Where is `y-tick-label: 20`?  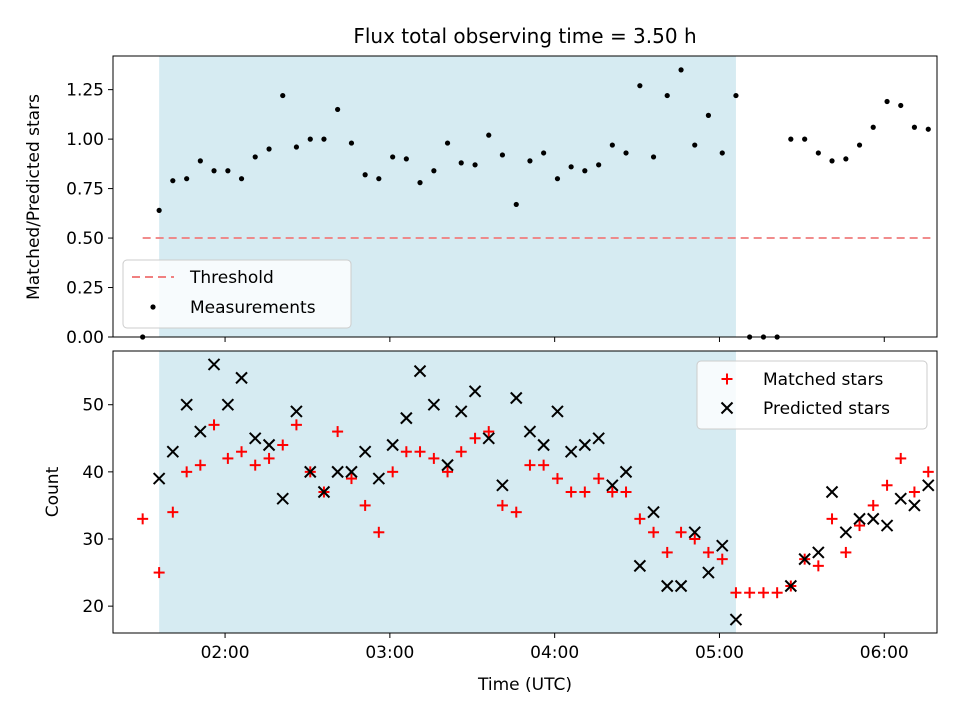
y-tick-label: 20 is located at coordinates (93, 607).